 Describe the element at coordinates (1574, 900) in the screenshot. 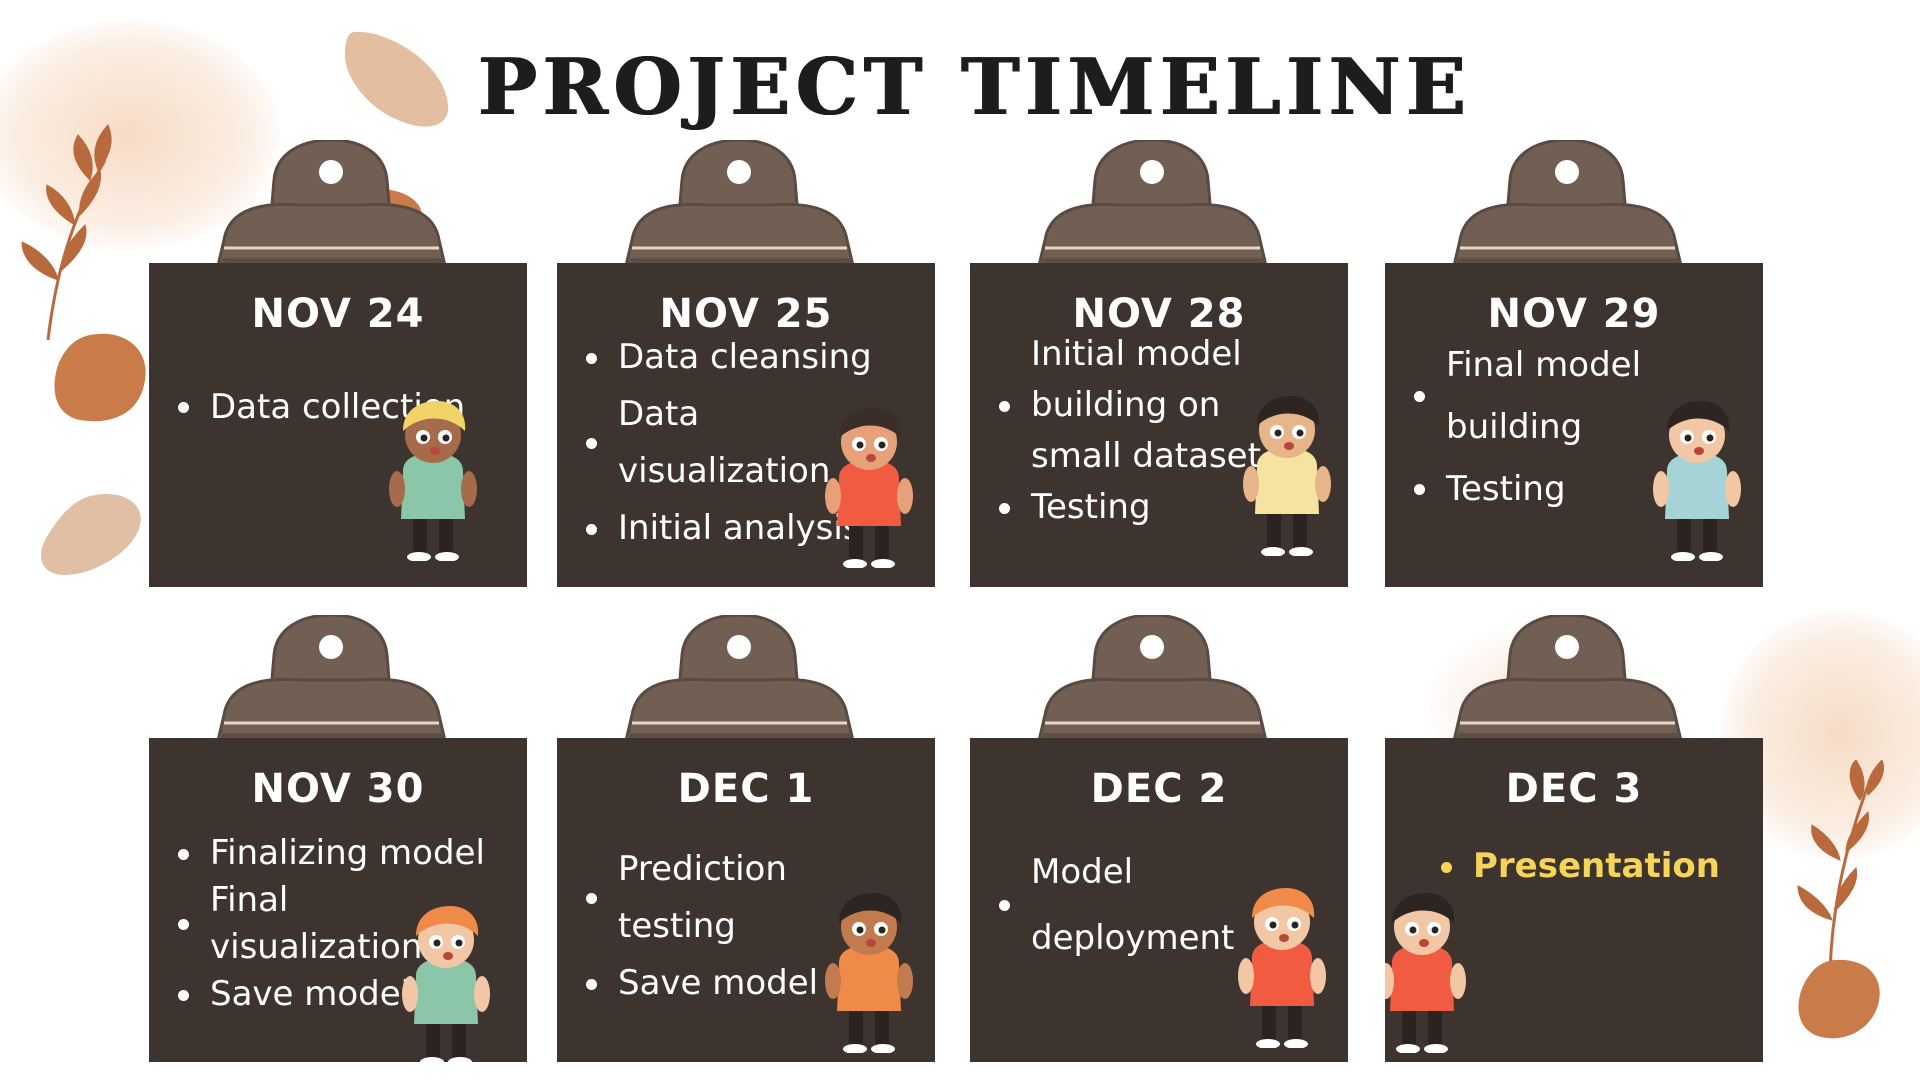

I see `timeline-card-body: DEC 3 Presentation` at that location.